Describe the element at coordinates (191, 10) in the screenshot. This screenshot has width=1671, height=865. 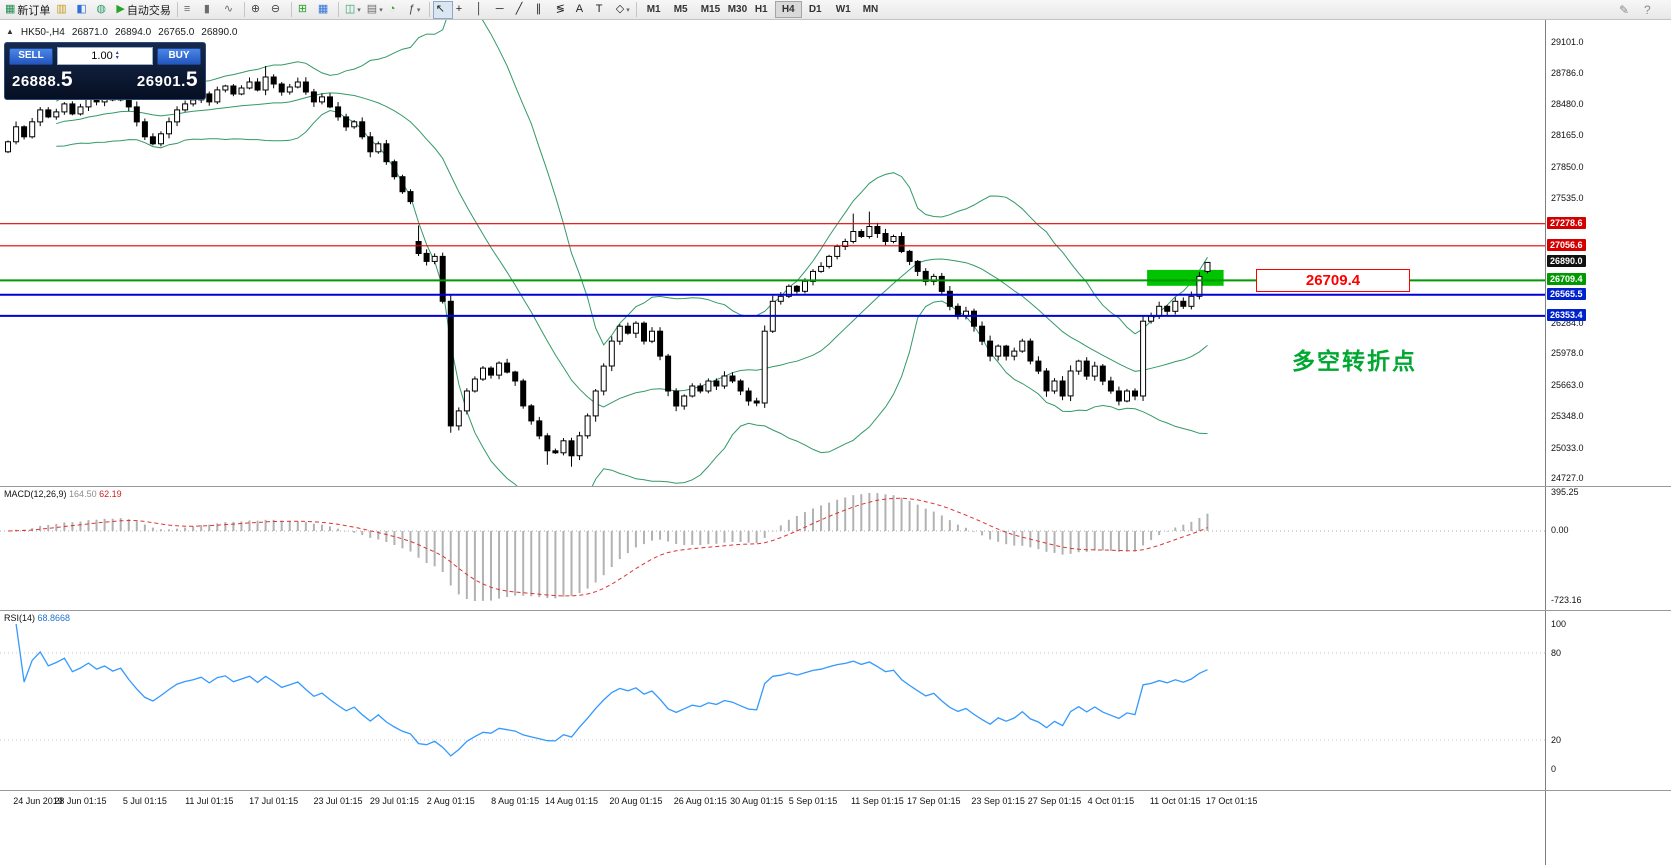
I see `bar-chart-button: ≡` at that location.